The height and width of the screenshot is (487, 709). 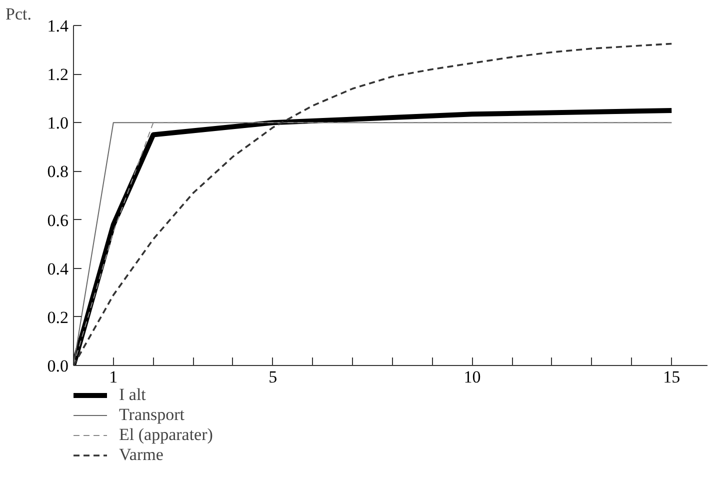 I want to click on y-tick-label: 0.6, so click(x=57, y=220).